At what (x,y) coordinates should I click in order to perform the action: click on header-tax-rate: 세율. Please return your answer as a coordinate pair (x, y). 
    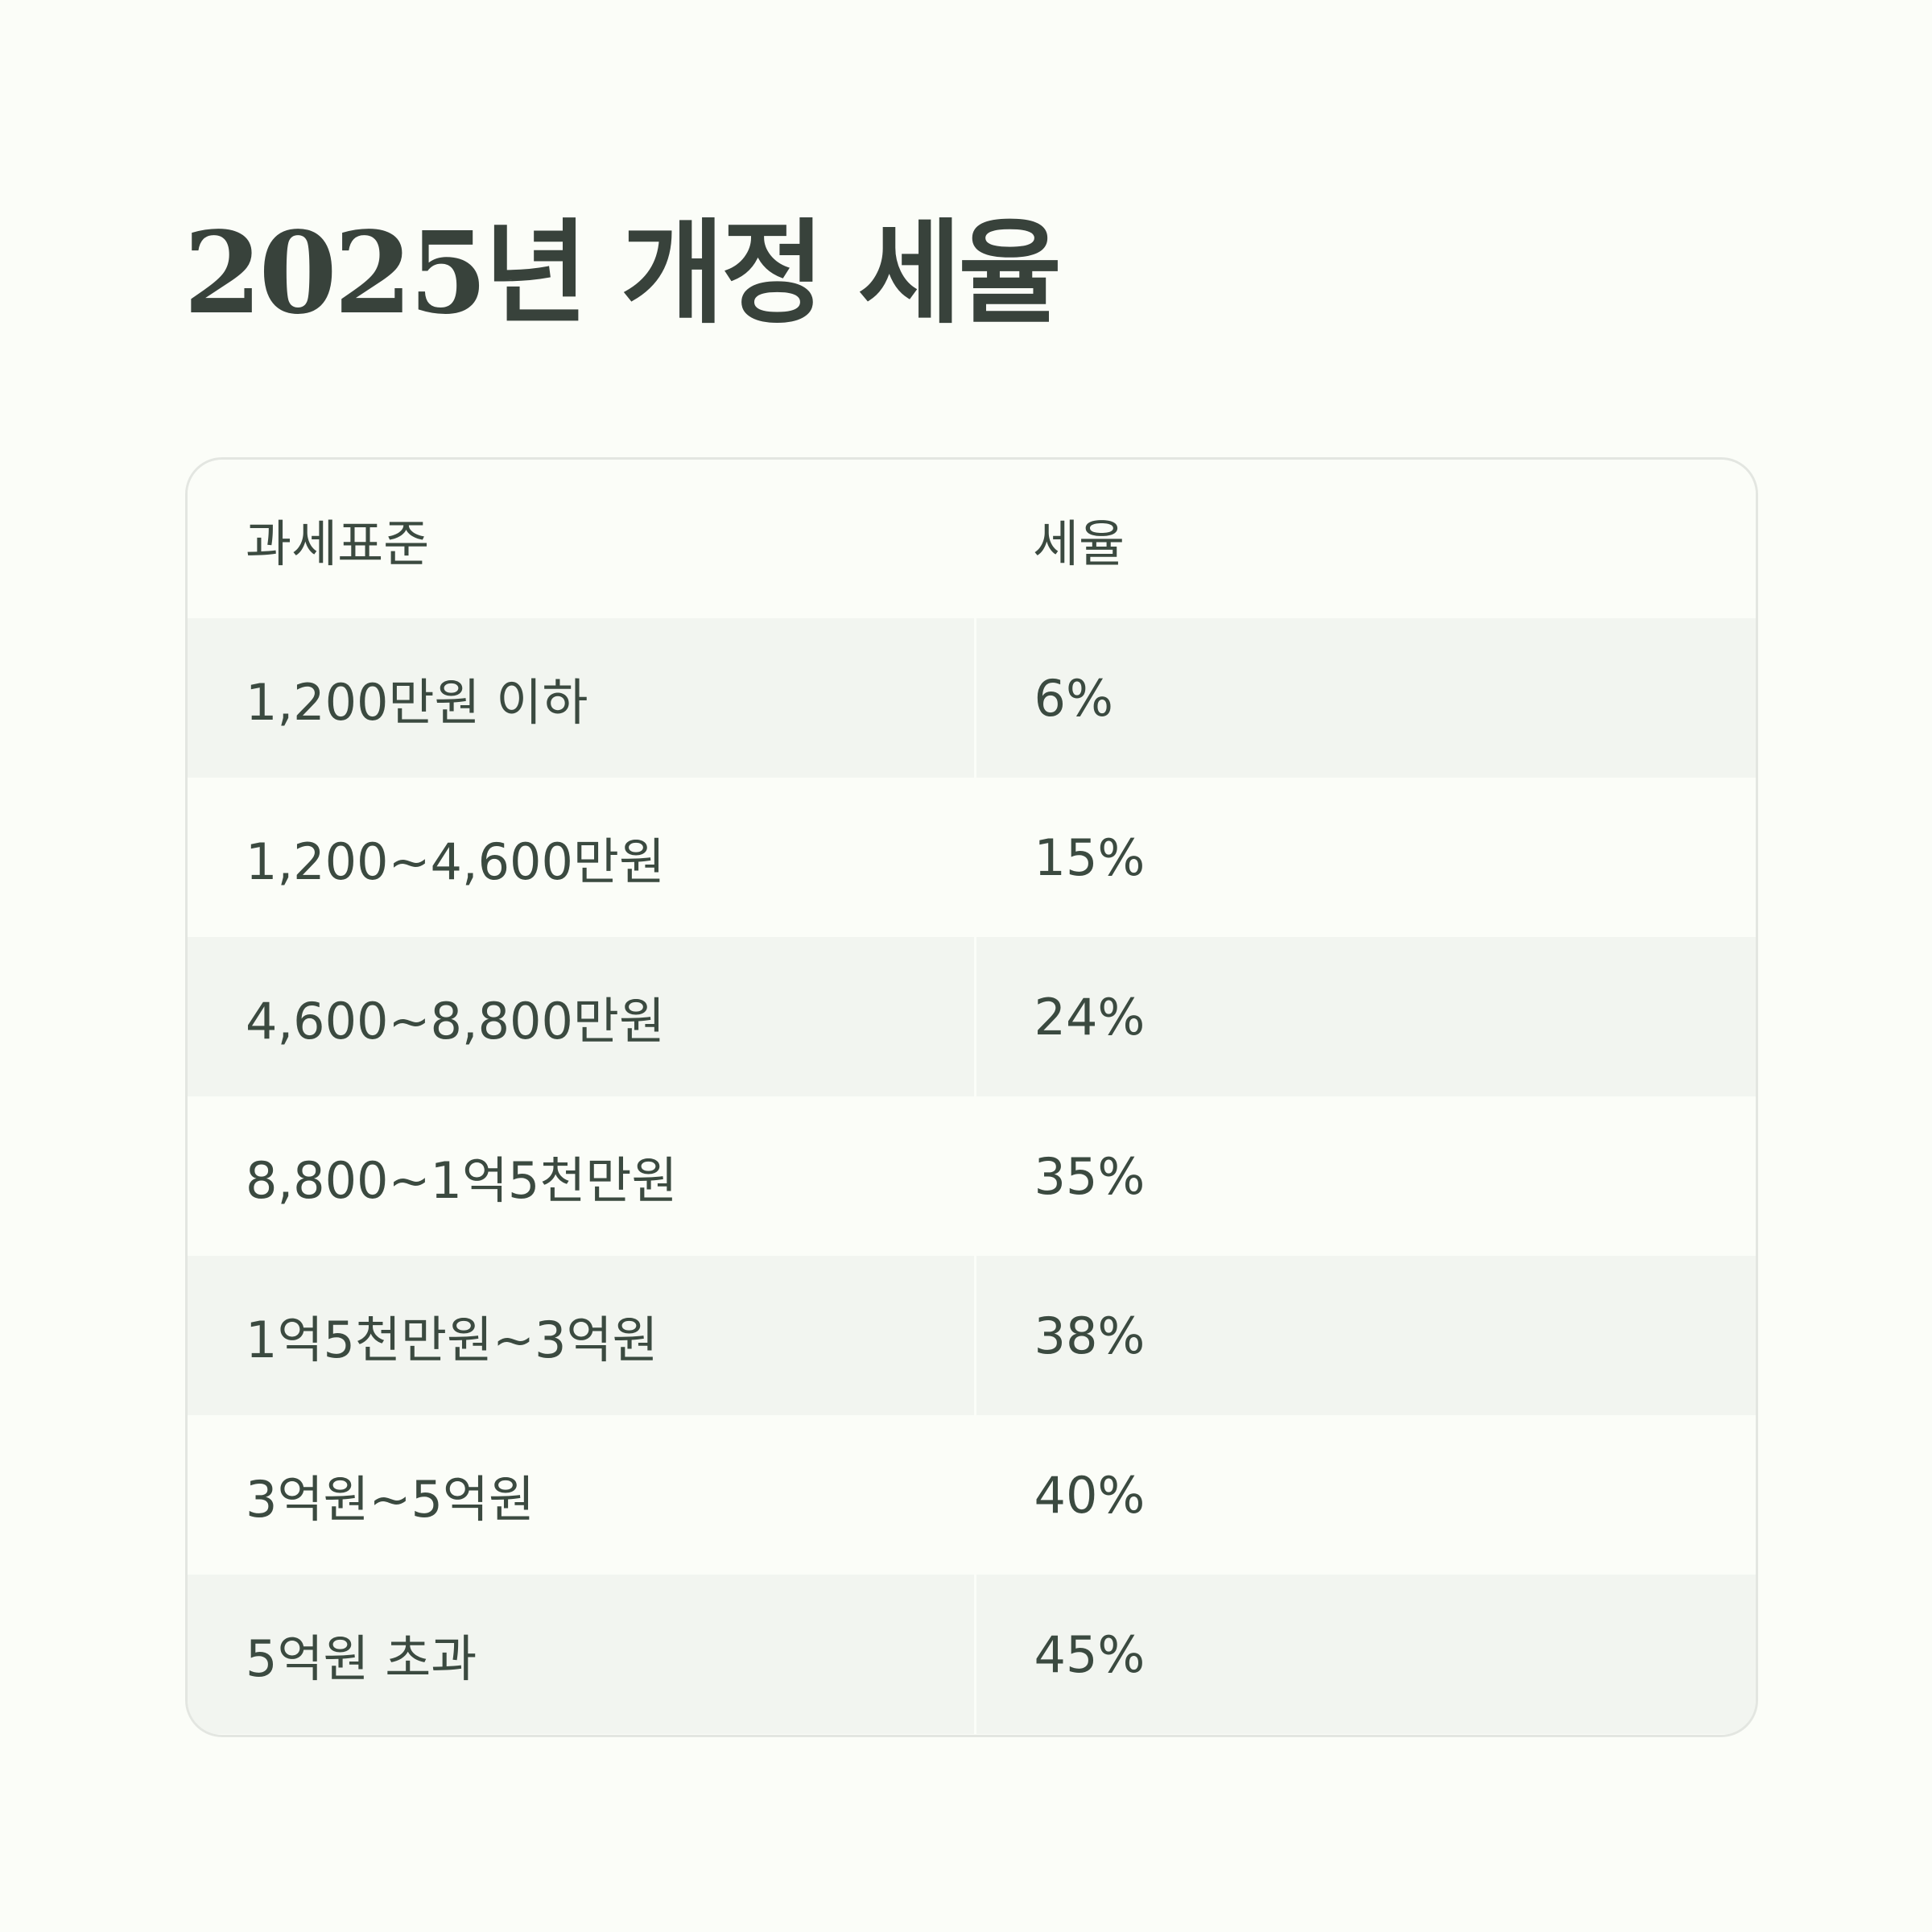
    Looking at the image, I should click on (1079, 543).